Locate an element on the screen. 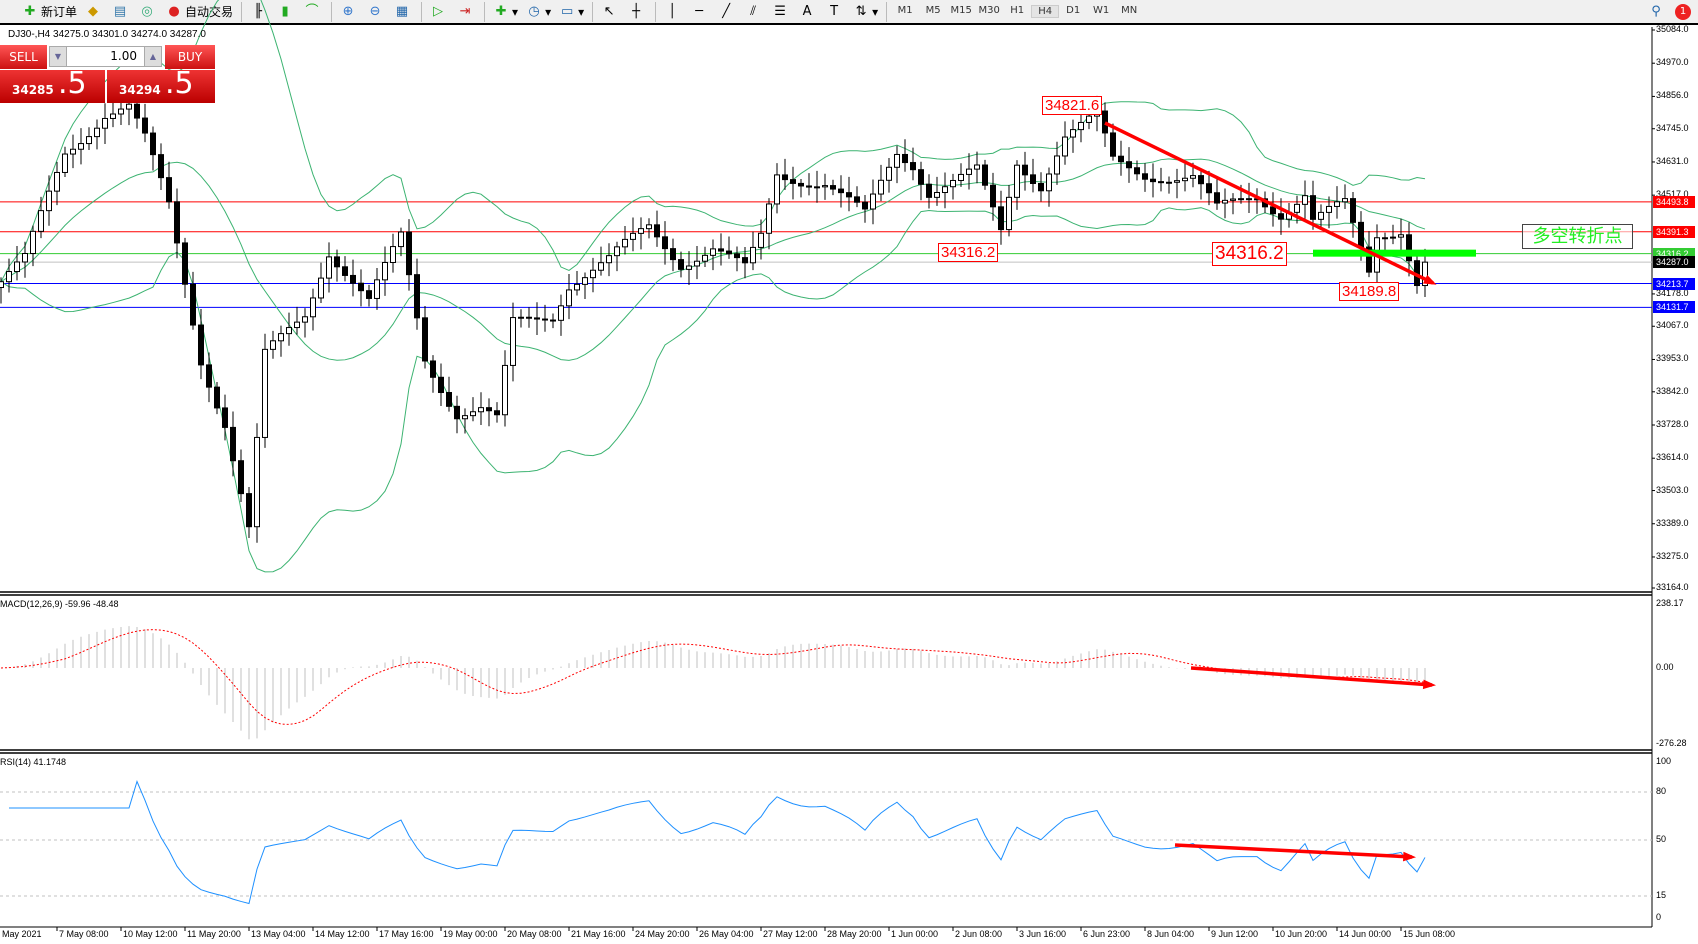  timeframe-w1: W1 is located at coordinates (1101, 10).